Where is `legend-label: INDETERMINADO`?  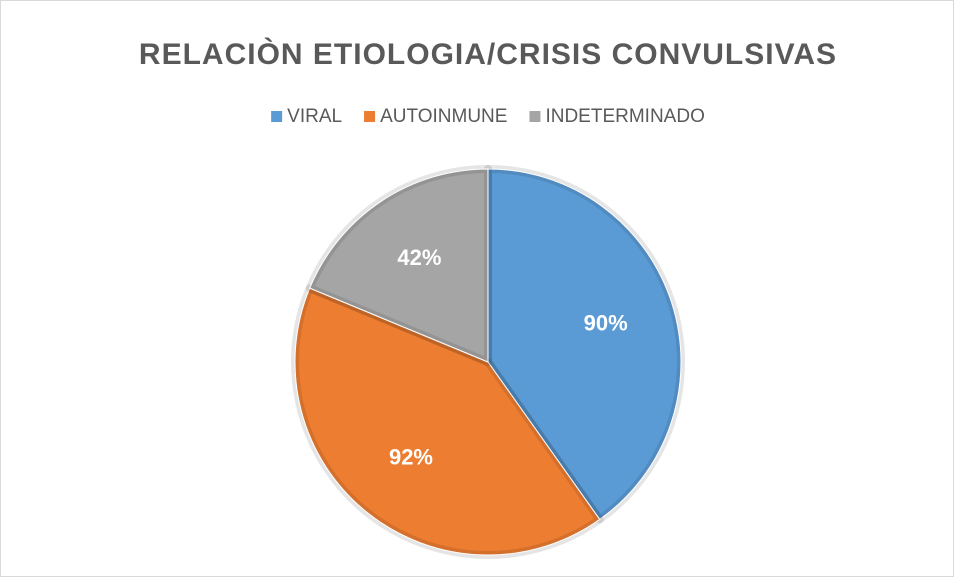 legend-label: INDETERMINADO is located at coordinates (624, 116).